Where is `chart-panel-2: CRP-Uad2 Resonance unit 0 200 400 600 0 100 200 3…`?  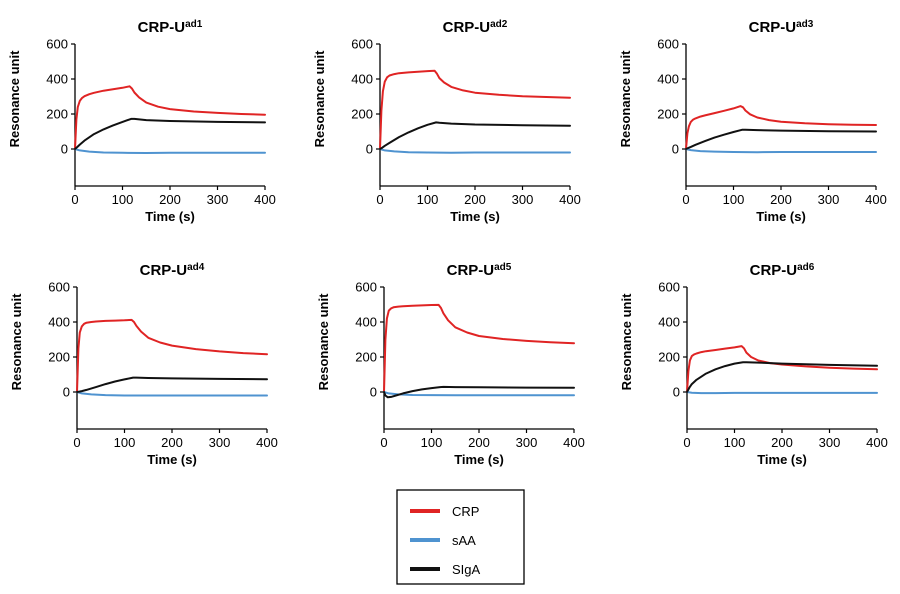 chart-panel-2: CRP-Uad2 Resonance unit 0 200 400 600 0 100 200 3… is located at coordinates (446, 121).